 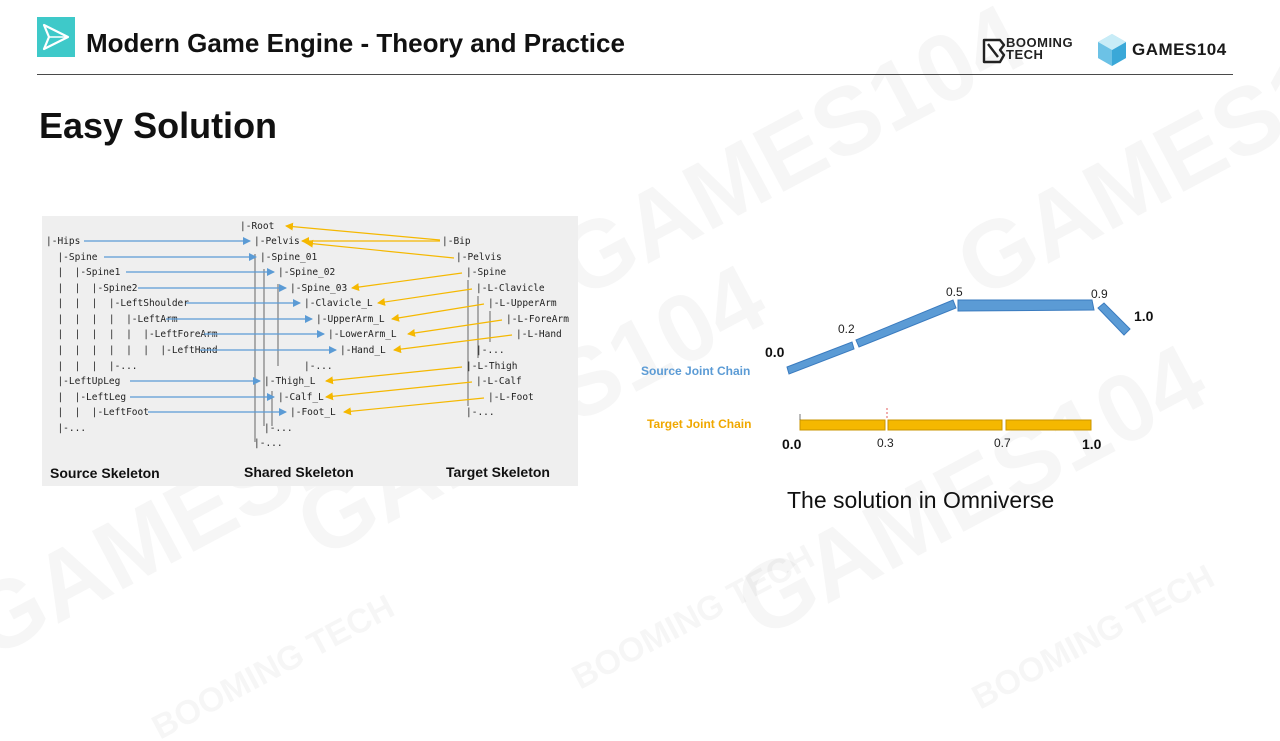 I want to click on target-skeleton-caption: Target Skeleton, so click(x=498, y=472).